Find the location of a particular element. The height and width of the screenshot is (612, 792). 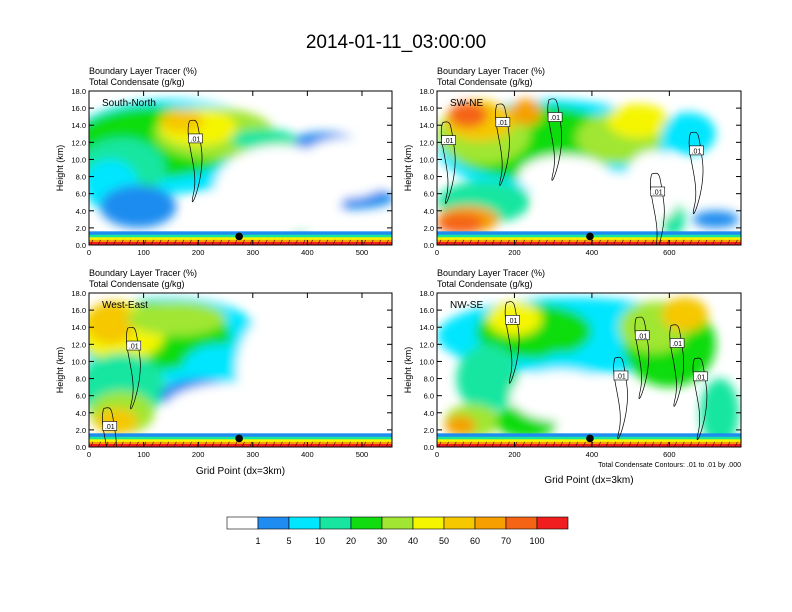

heatmap-field is located at coordinates (240, 168).